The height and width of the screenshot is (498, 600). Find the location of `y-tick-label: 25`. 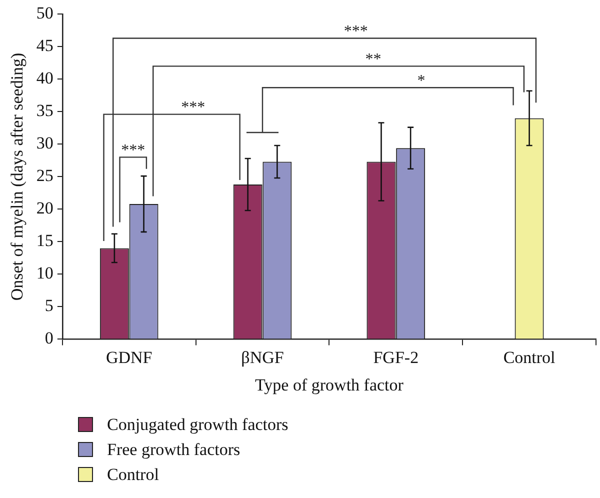

y-tick-label: 25 is located at coordinates (45, 176).